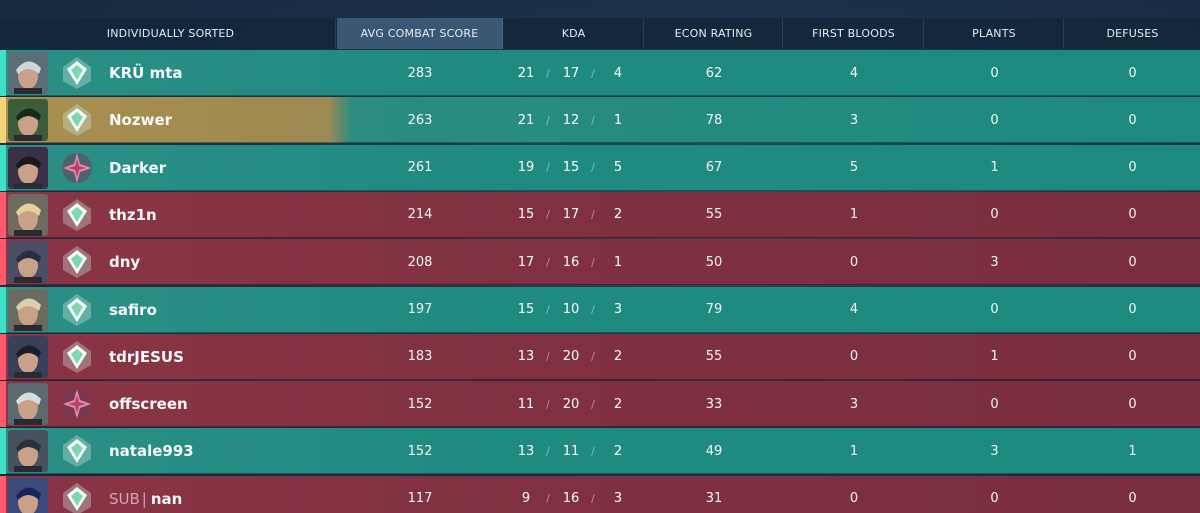 This screenshot has height=513, width=1200. I want to click on player-name-text: Nozwer, so click(141, 120).